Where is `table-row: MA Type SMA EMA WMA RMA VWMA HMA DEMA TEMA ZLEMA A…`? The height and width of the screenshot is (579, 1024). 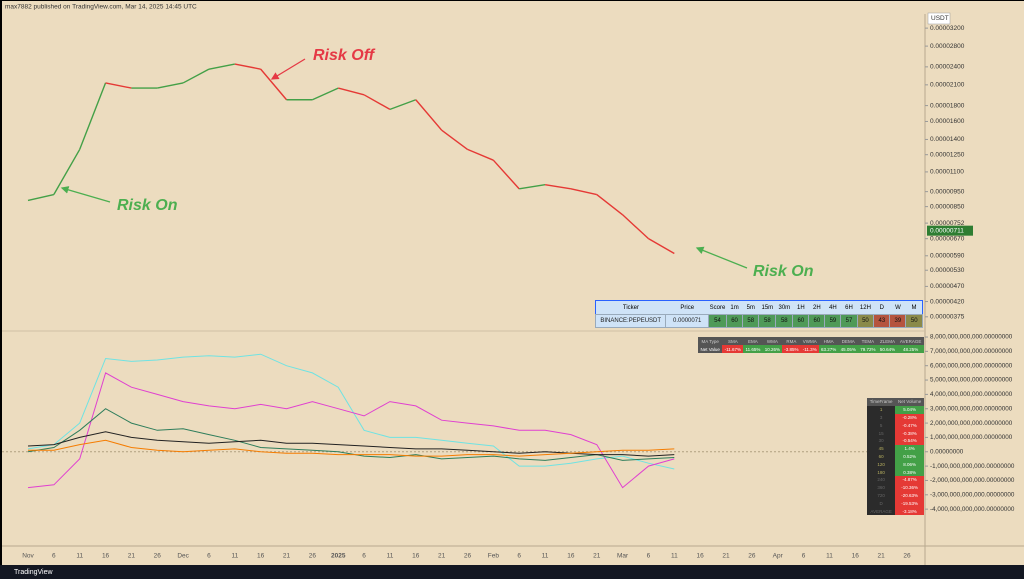 table-row: MA Type SMA EMA WMA RMA VWMA HMA DEMA TEMA ZLEMA A… is located at coordinates (811, 341).